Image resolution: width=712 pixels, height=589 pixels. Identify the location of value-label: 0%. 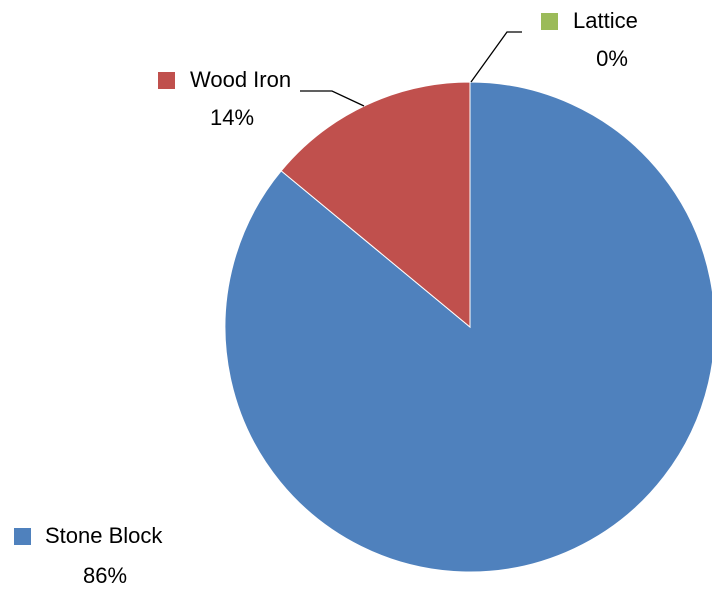
(612, 58).